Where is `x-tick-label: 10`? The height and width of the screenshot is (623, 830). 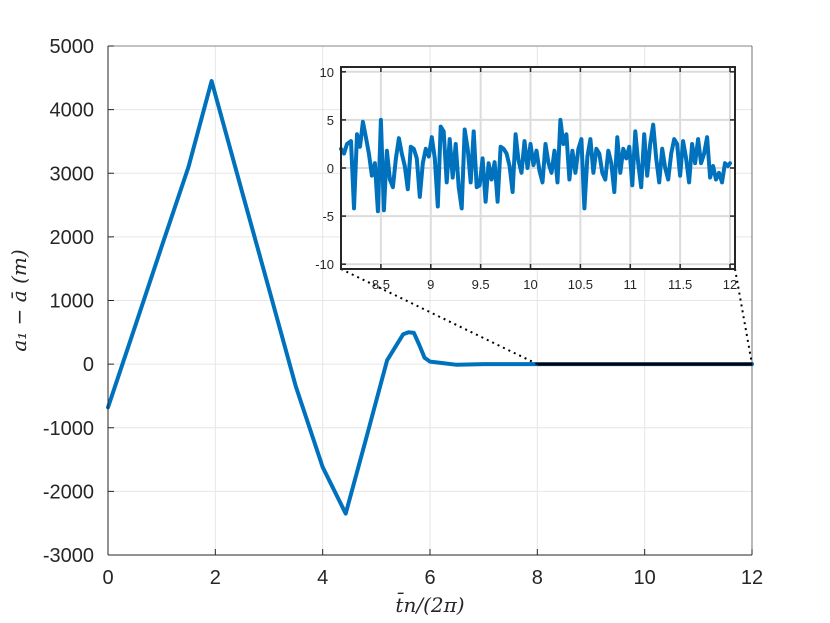 x-tick-label: 10 is located at coordinates (645, 578).